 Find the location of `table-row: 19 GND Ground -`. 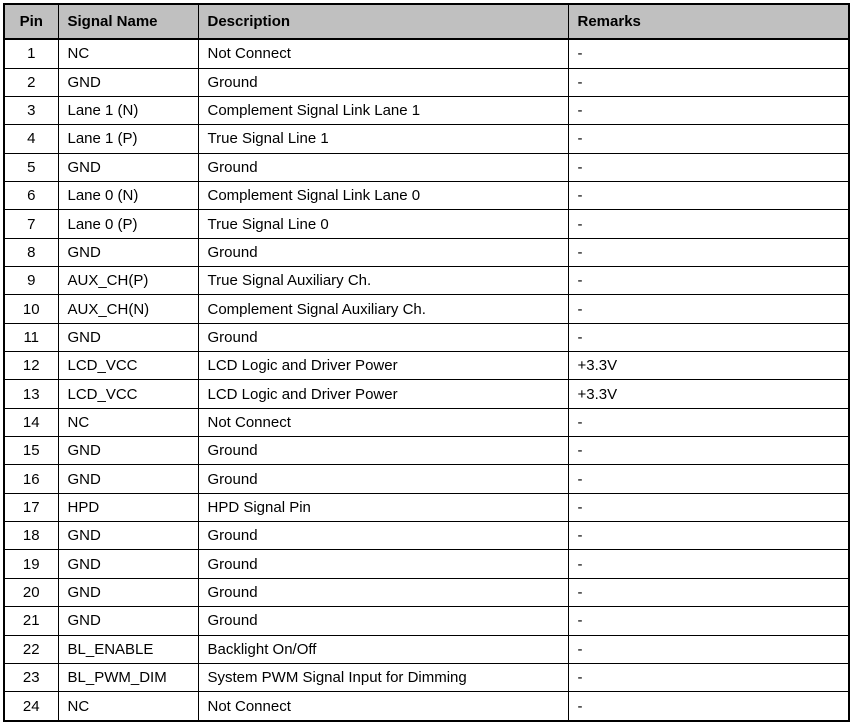

table-row: 19 GND Ground - is located at coordinates (426, 564).